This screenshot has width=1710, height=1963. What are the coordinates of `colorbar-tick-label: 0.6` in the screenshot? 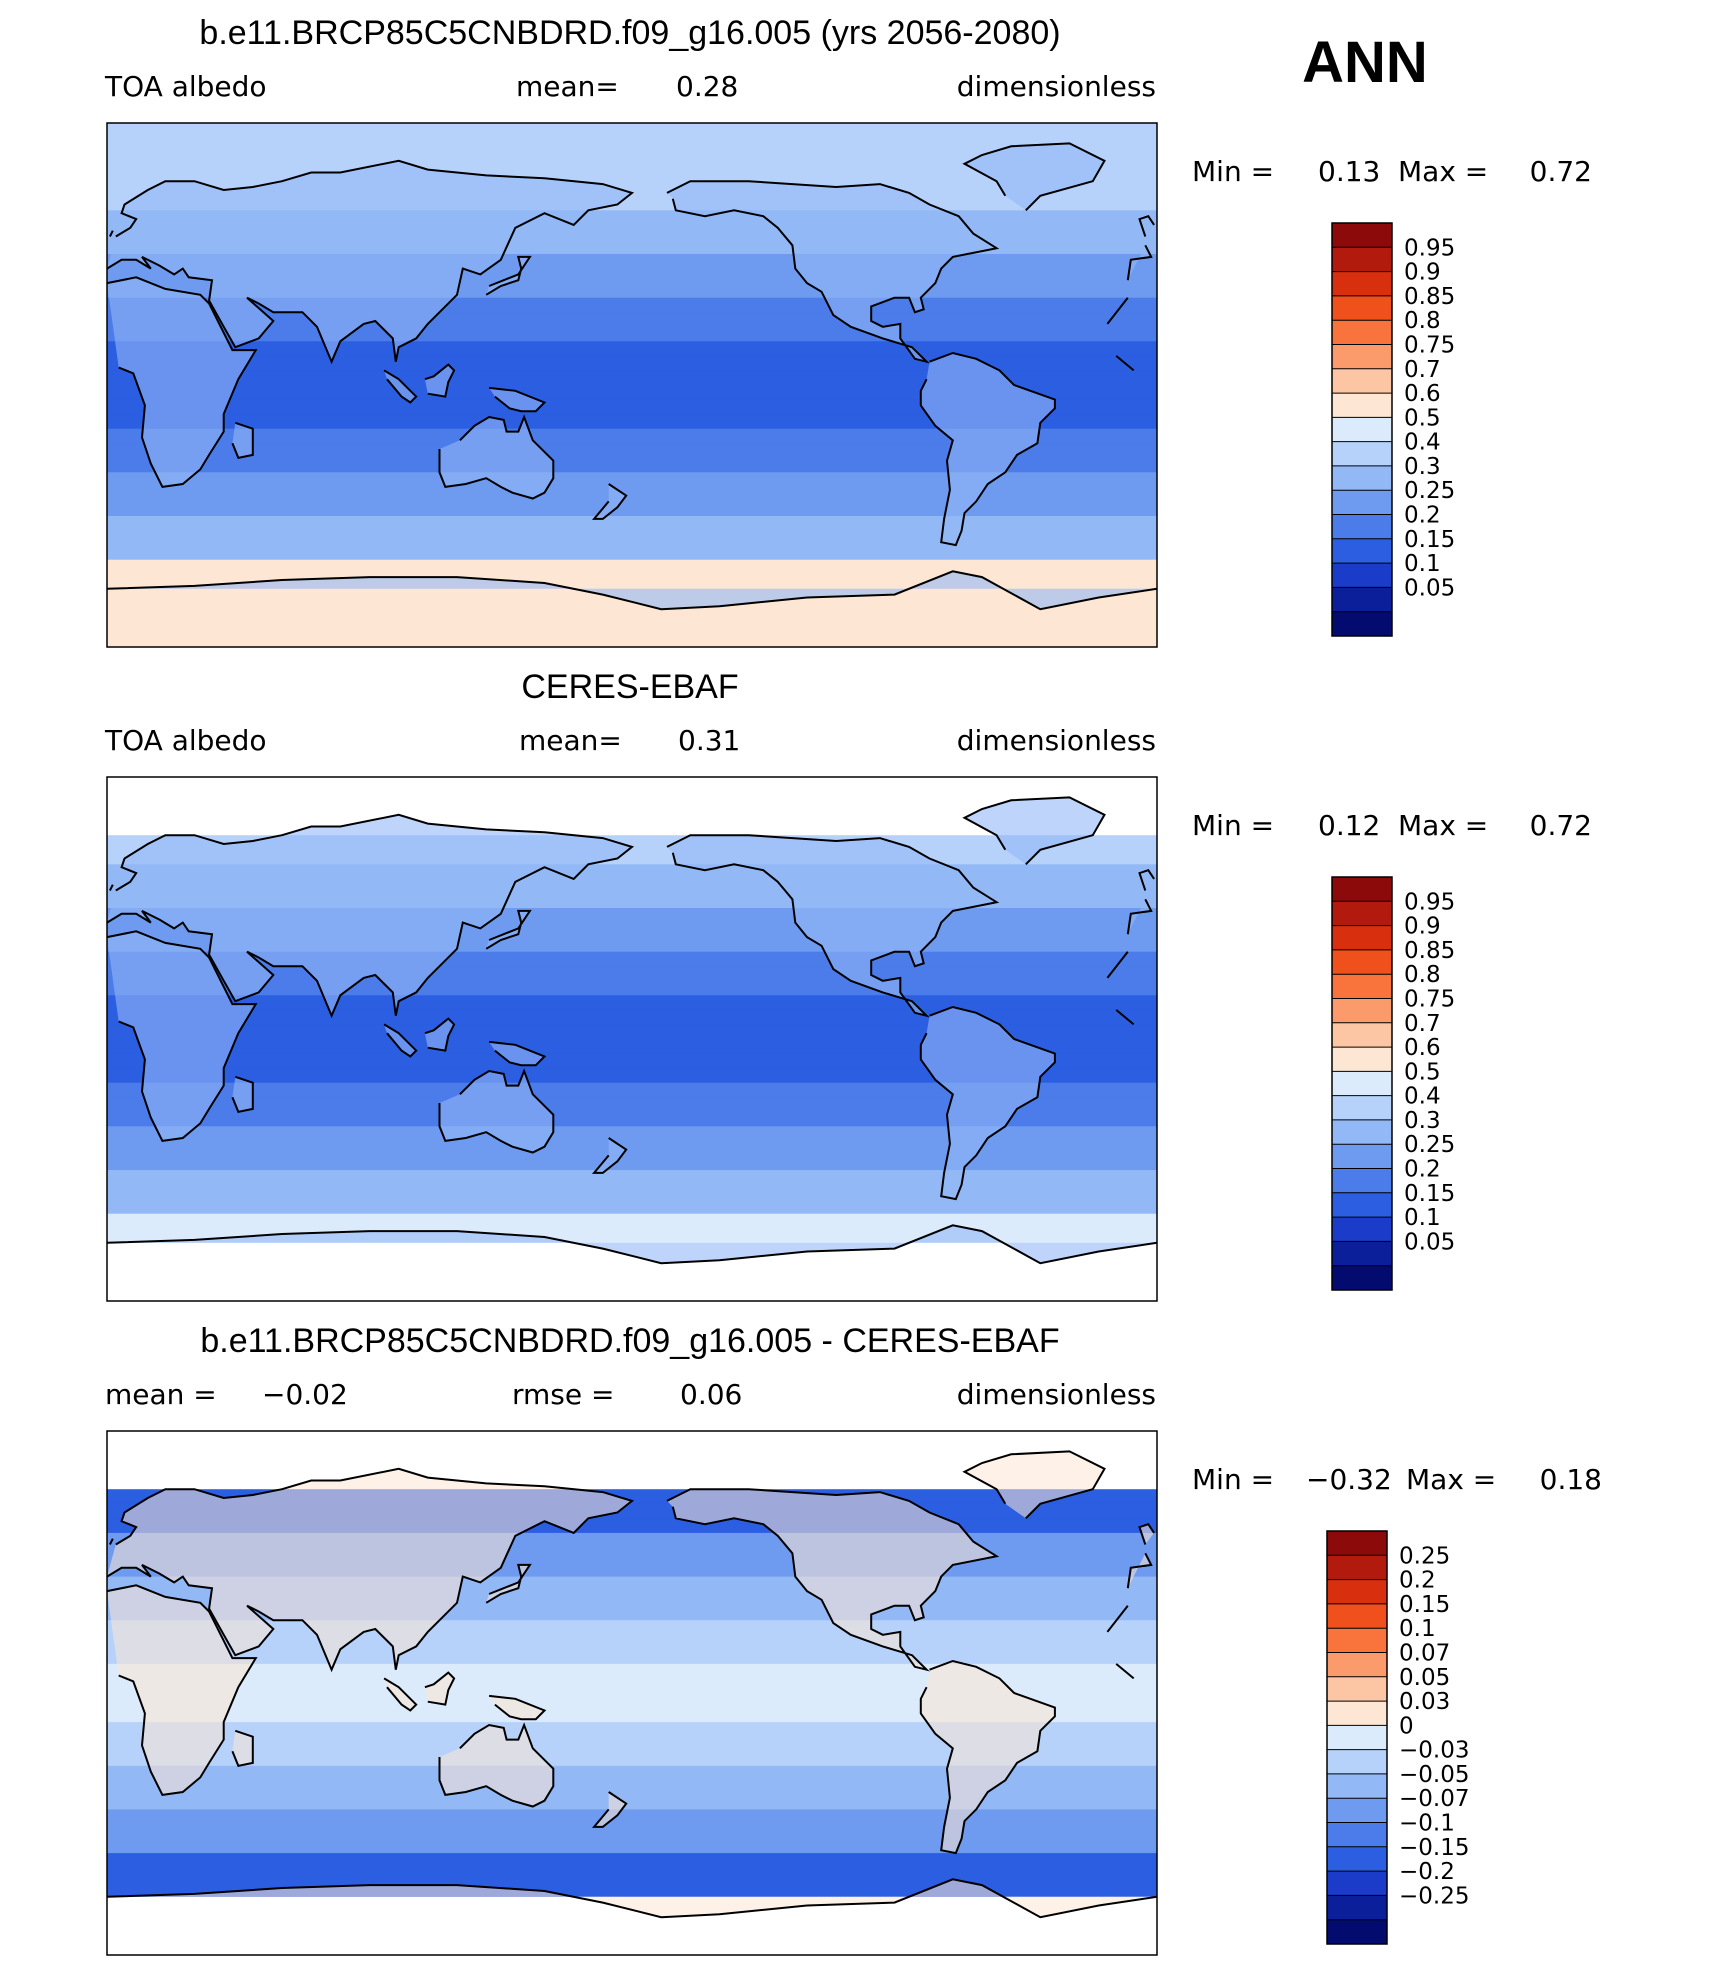 It's located at (1422, 394).